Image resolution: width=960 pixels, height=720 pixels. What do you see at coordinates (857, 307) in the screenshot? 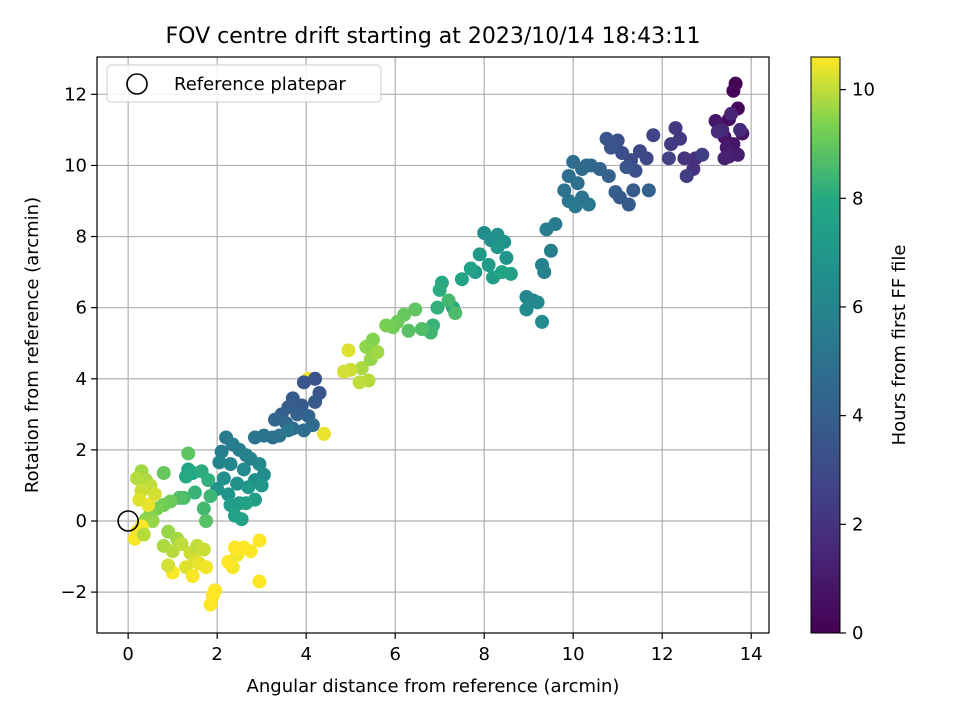
I see `colorbar-tick-label: 6` at bounding box center [857, 307].